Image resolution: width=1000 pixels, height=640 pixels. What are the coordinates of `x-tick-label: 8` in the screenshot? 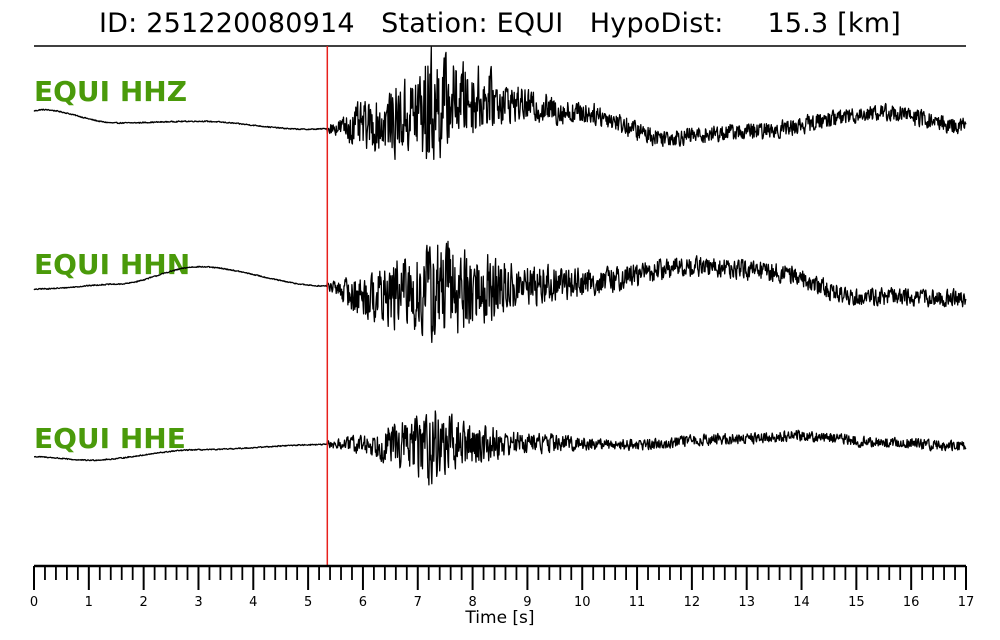 It's located at (472, 602).